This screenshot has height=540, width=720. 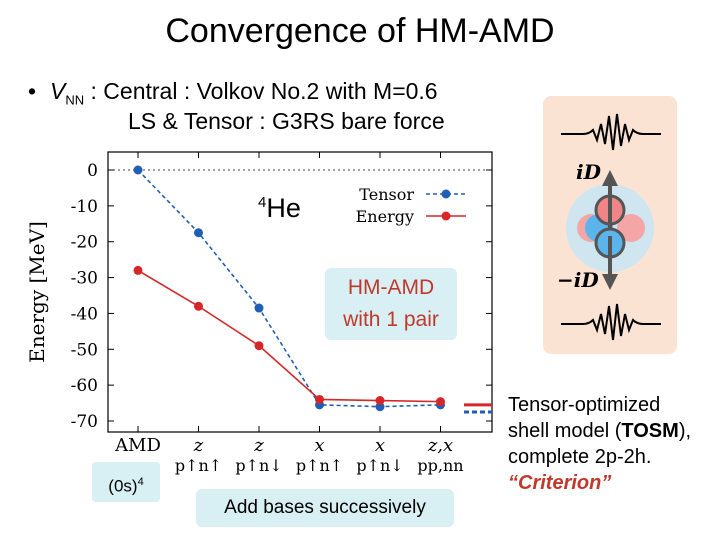 I want to click on neutron-icon, so click(x=631, y=228).